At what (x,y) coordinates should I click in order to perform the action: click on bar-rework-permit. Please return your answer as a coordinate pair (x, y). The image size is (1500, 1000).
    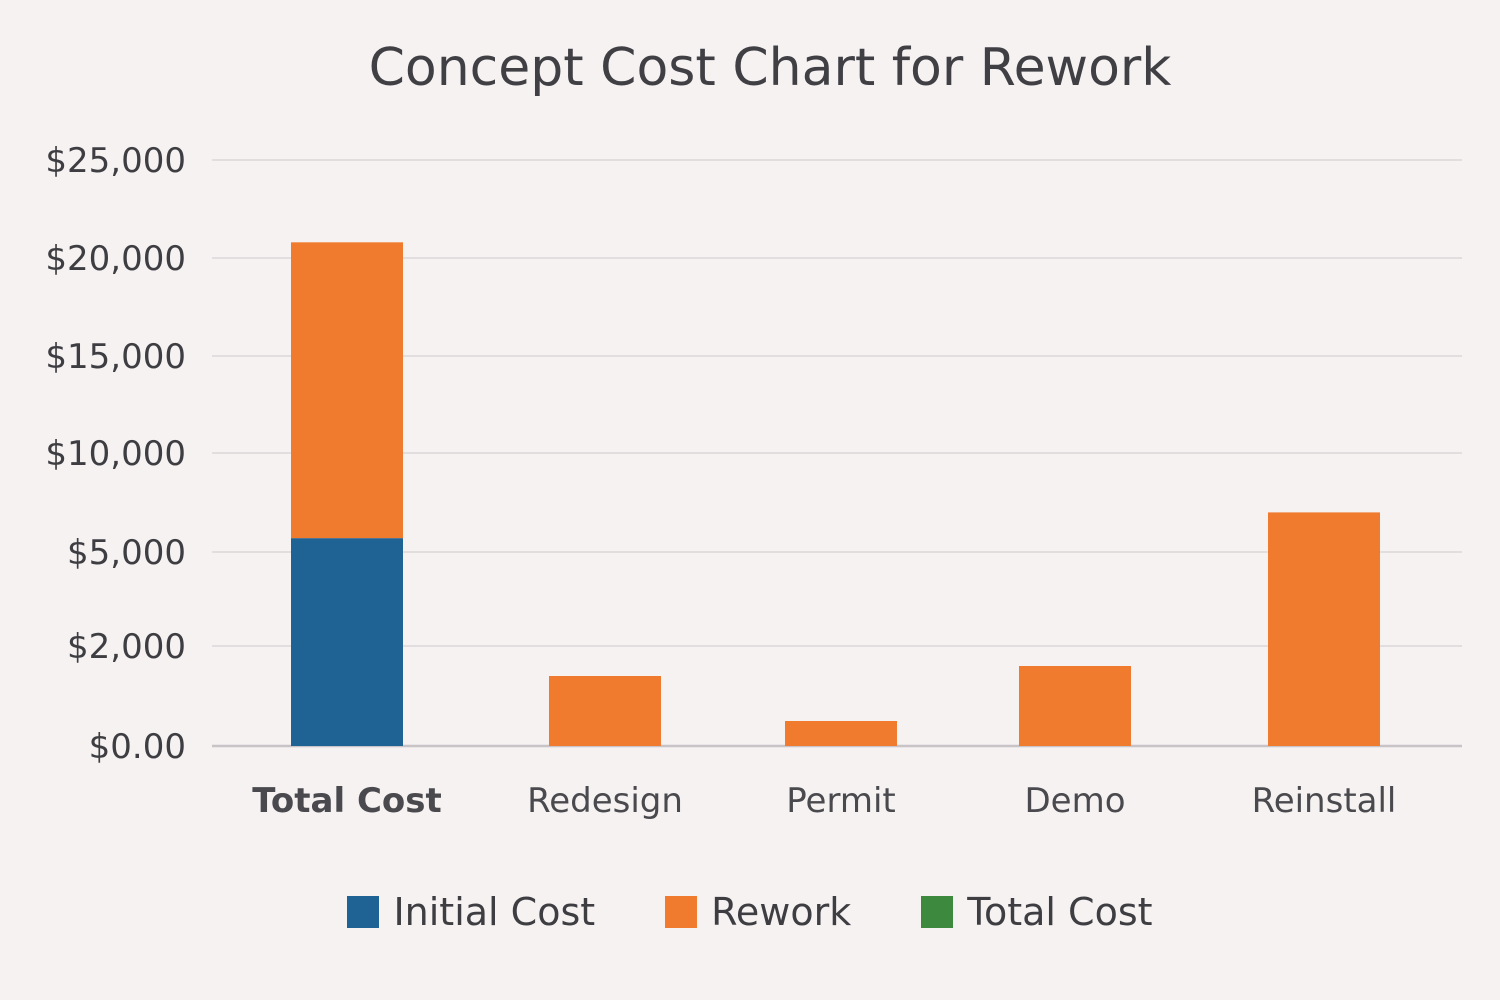
    Looking at the image, I should click on (841, 733).